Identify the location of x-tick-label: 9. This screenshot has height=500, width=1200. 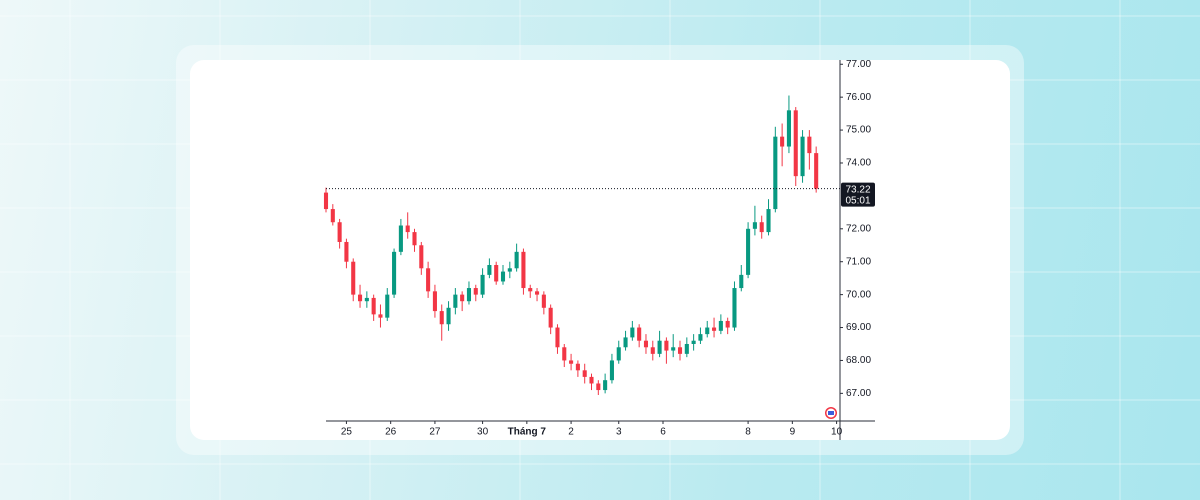
(793, 432).